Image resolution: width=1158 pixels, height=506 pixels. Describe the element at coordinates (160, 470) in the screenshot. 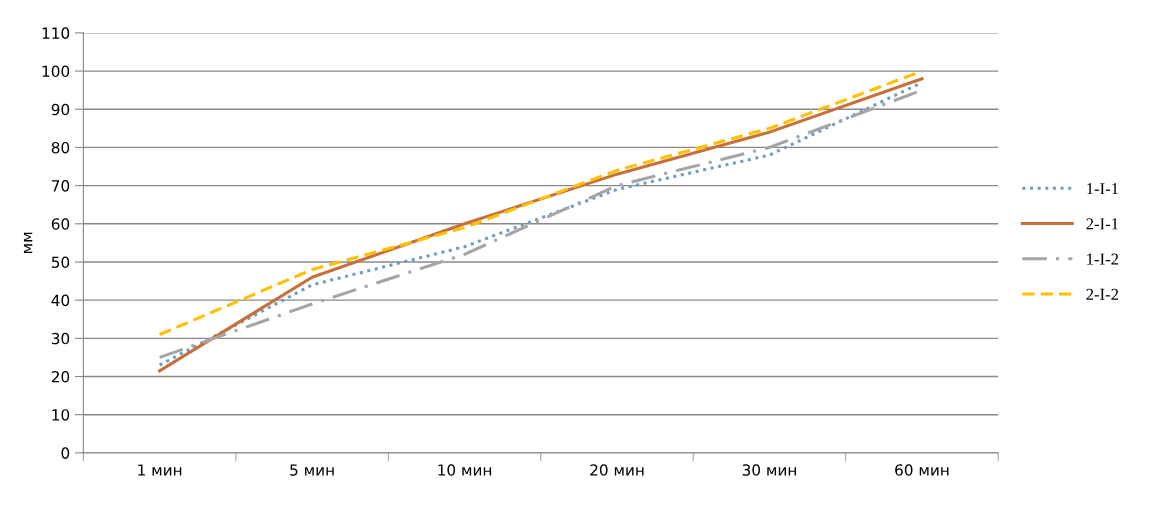

I see `x-tick-label: 1 мин` at that location.